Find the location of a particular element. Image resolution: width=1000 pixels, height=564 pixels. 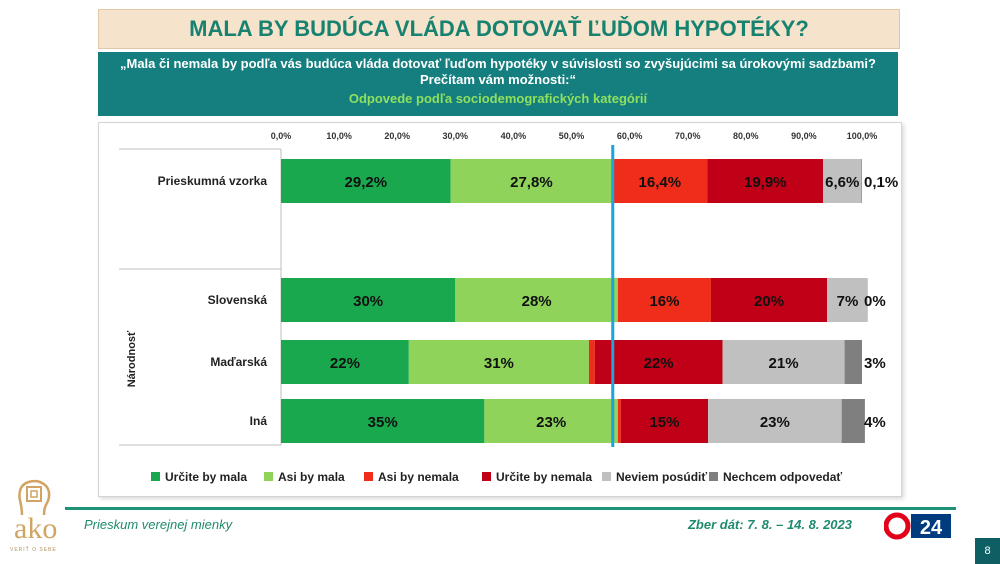

footer-survey-label: Prieskum verejnej mienky is located at coordinates (158, 524).